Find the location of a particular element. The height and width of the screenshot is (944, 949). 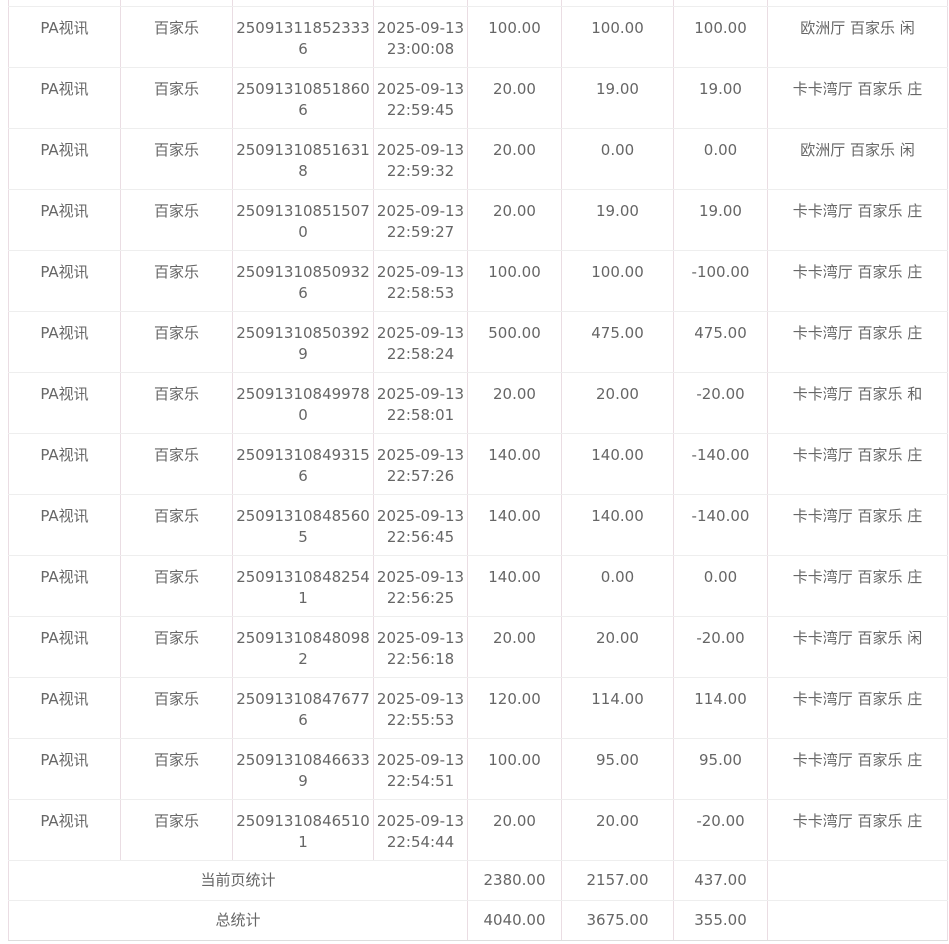

win-loss-cell: 475.00 is located at coordinates (720, 342).